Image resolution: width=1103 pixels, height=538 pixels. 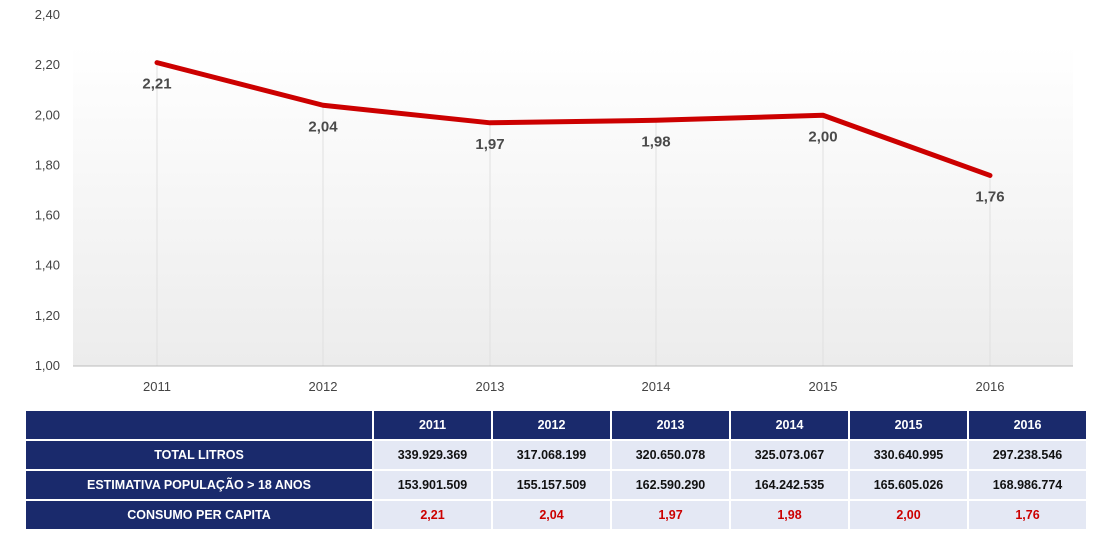 I want to click on data-label: 2,04, so click(x=323, y=126).